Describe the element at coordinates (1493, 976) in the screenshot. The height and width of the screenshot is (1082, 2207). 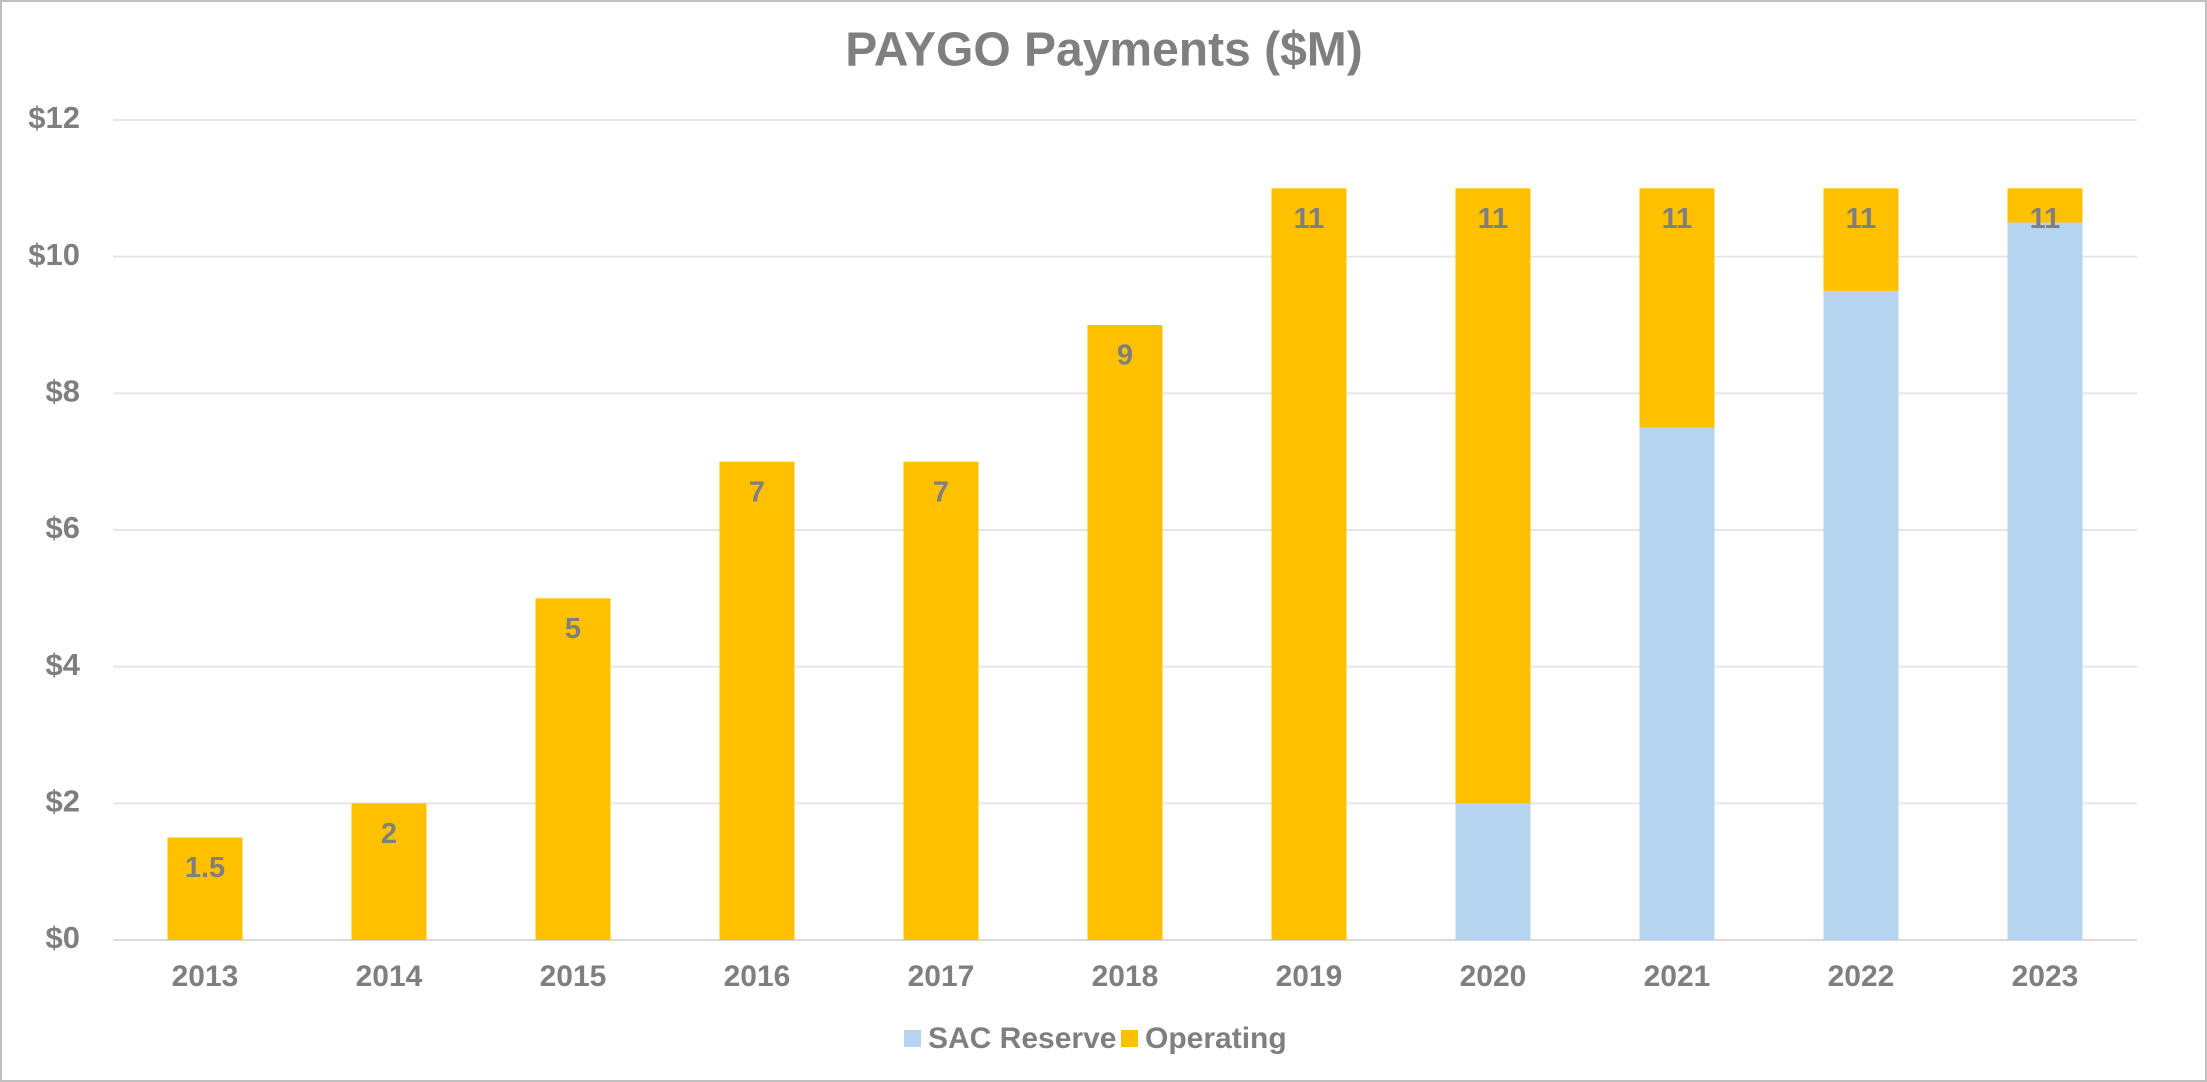
I see `x-tick-label: 2020` at that location.